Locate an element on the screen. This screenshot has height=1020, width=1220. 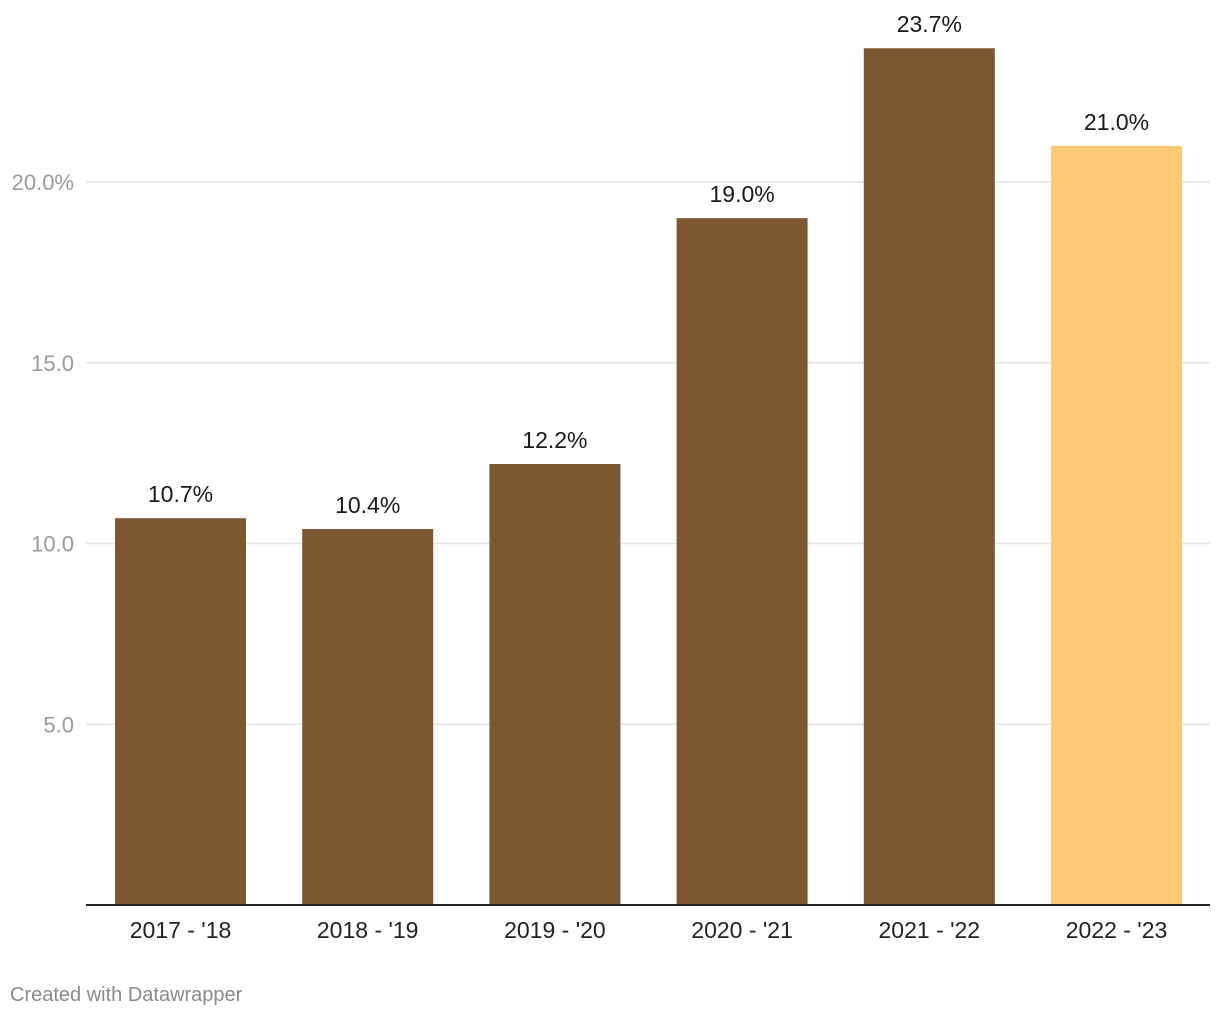
y-tick-label: 5.0 is located at coordinates (58, 724).